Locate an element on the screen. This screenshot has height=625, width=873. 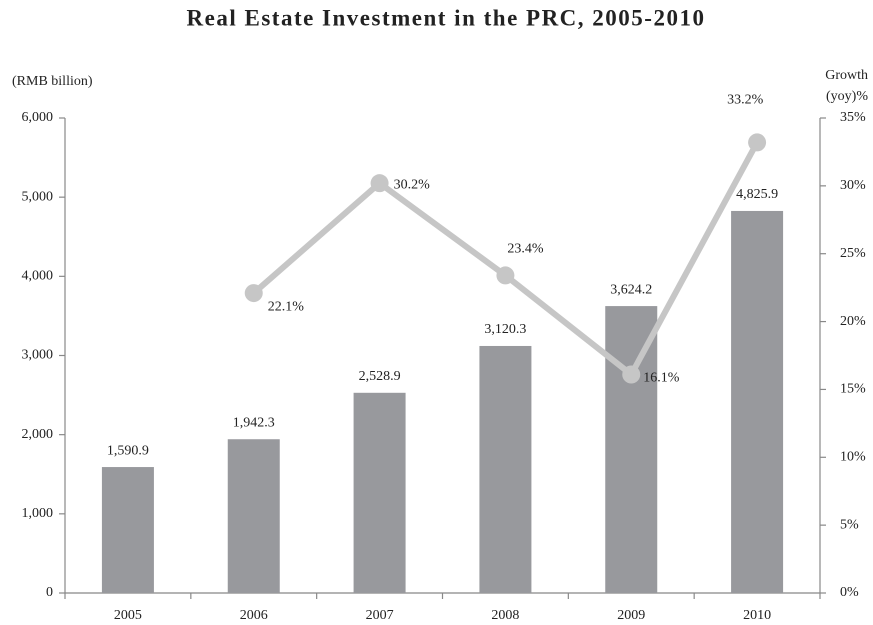
bar-value-label: 3,624.2 is located at coordinates (631, 289).